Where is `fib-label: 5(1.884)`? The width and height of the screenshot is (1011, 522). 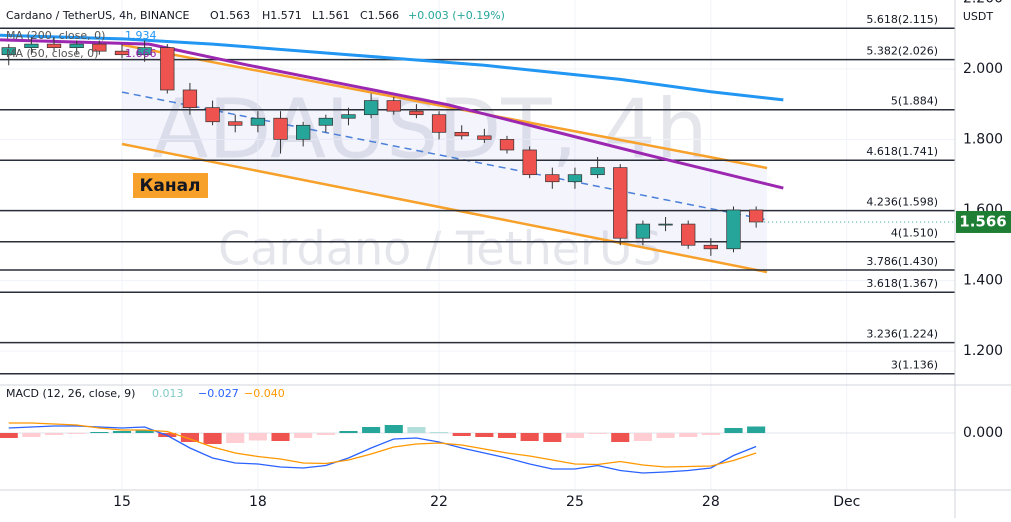 fib-label: 5(1.884) is located at coordinates (914, 101).